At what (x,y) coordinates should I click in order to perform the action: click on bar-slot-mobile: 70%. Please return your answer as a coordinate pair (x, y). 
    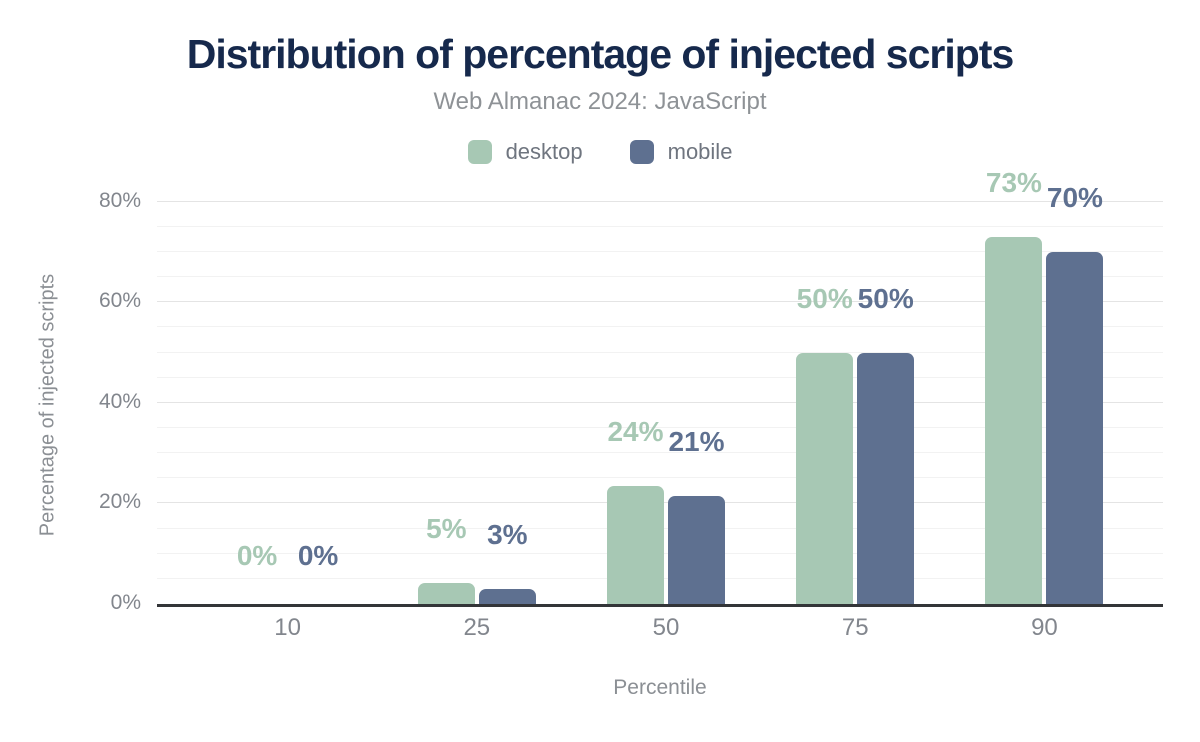
    Looking at the image, I should click on (1075, 393).